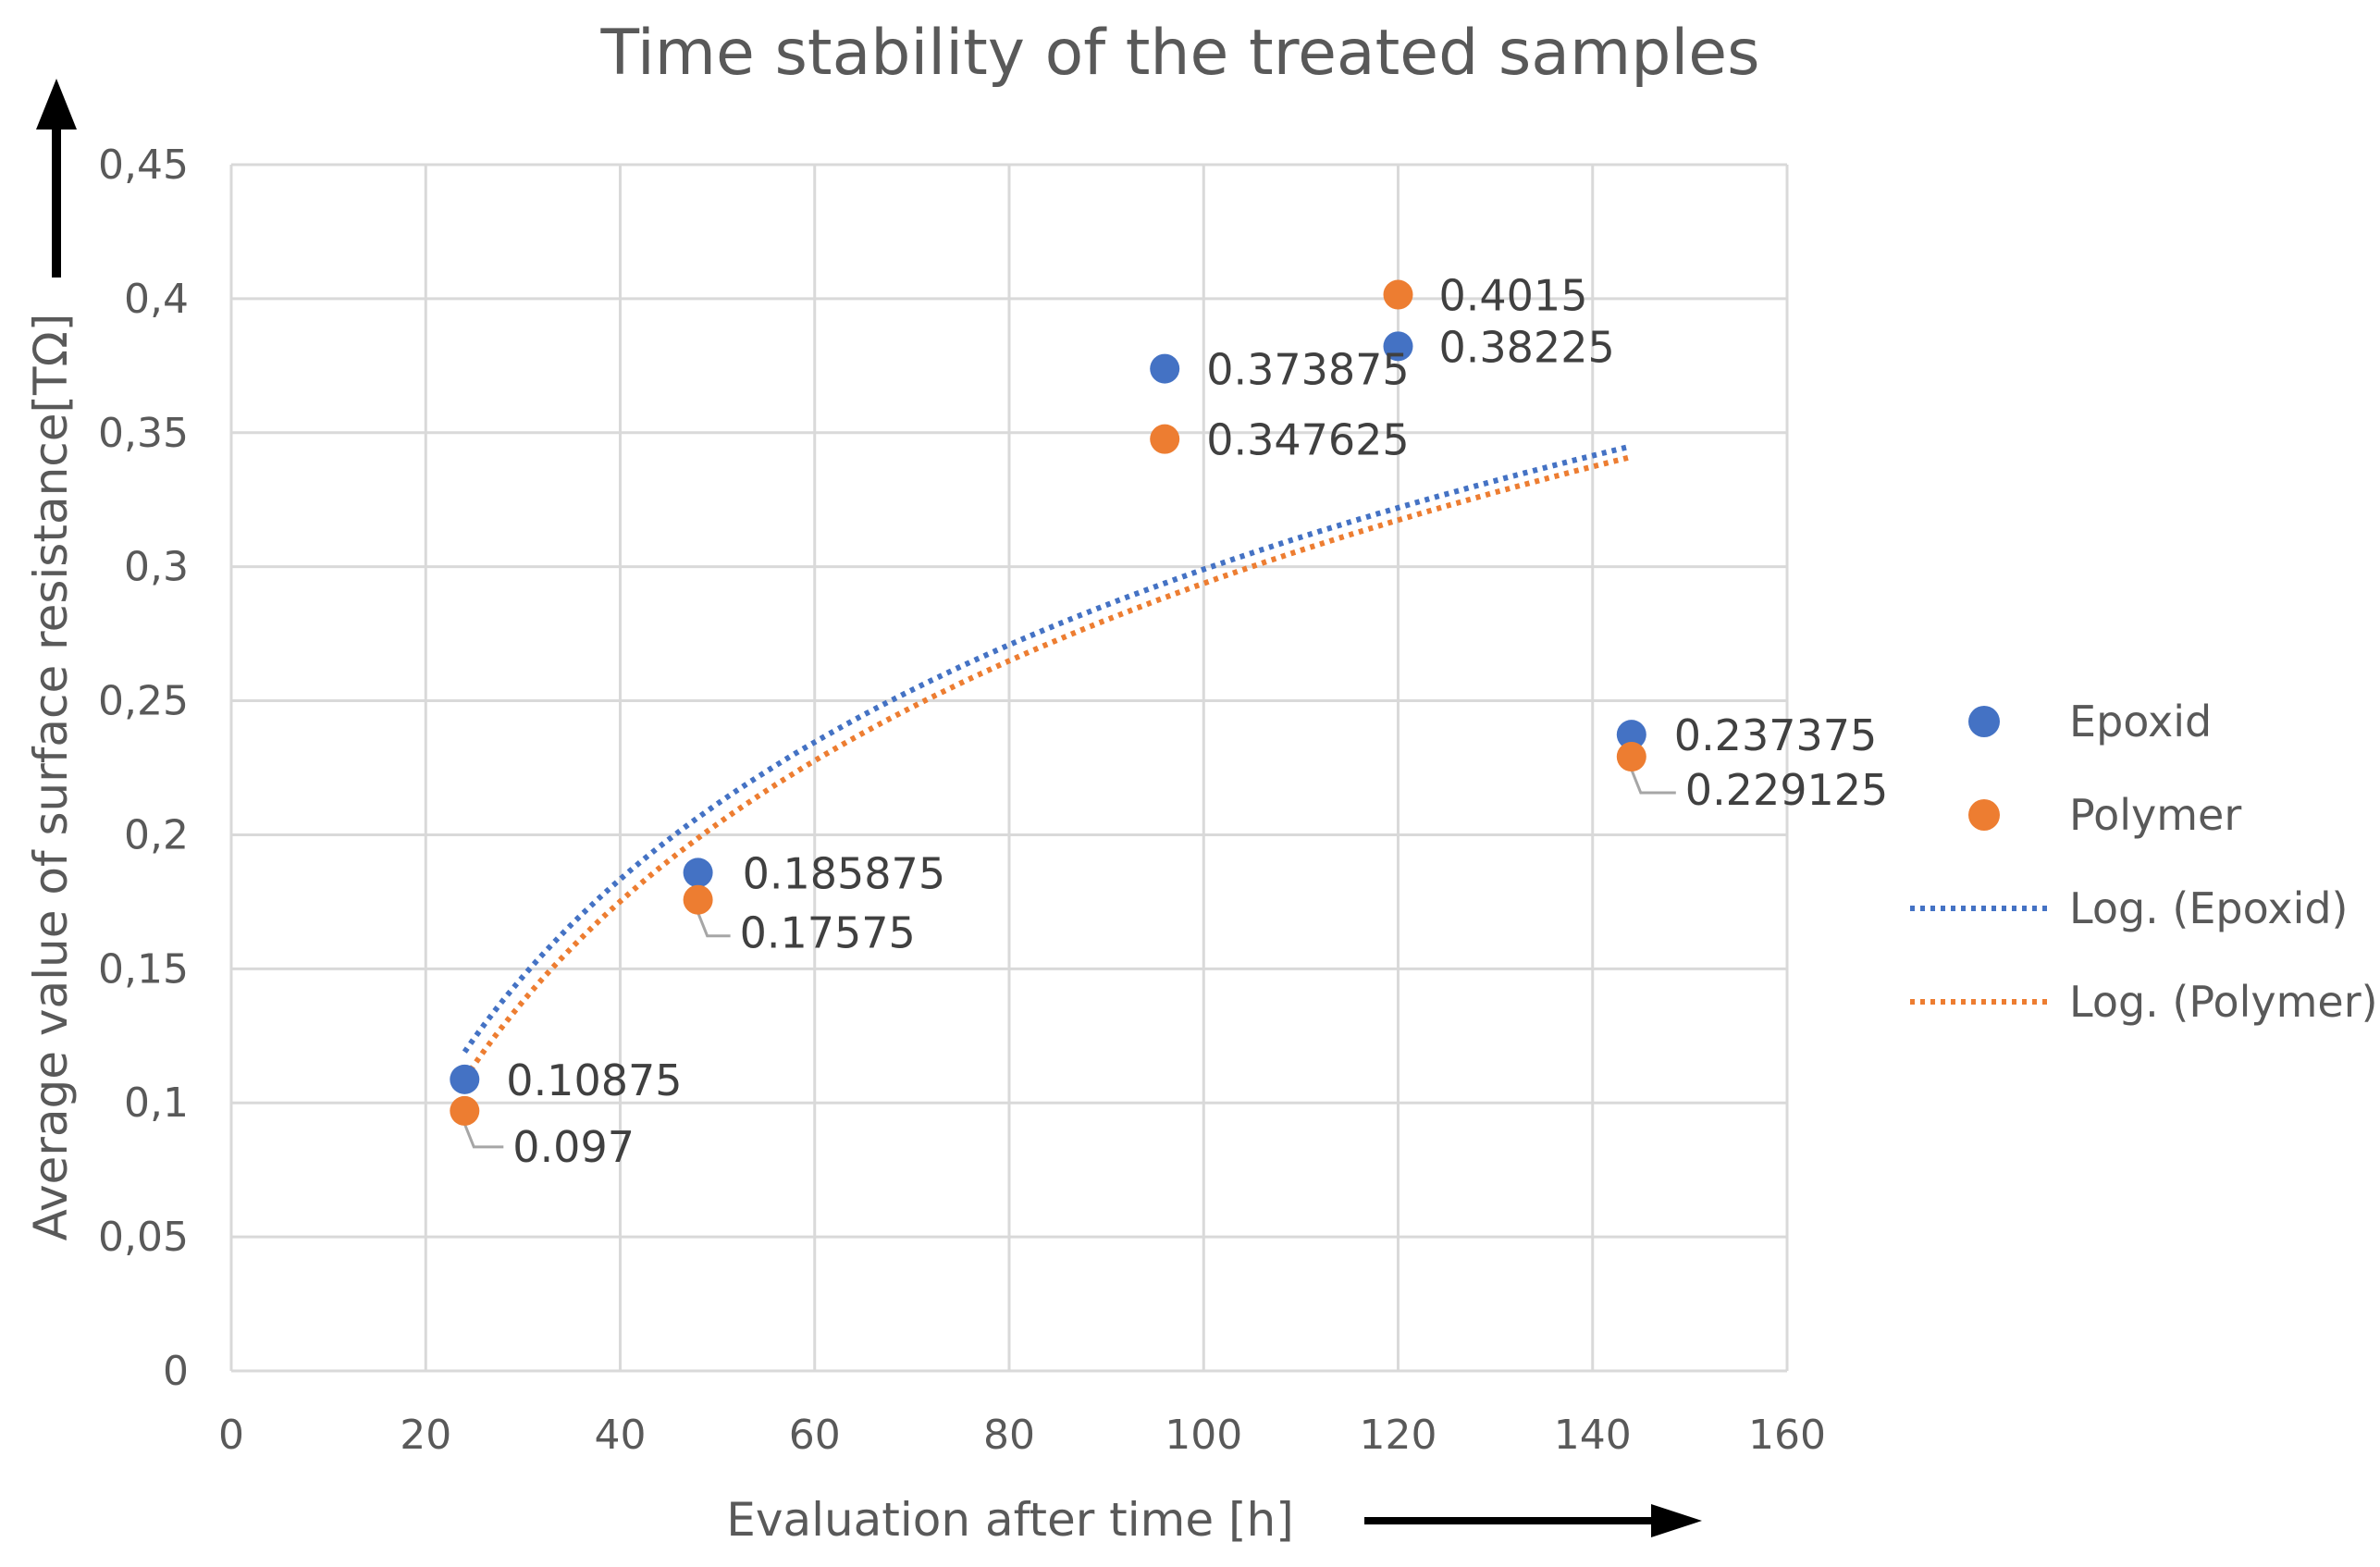 The width and height of the screenshot is (2380, 1567). Describe the element at coordinates (1776, 735) in the screenshot. I see `data-label-epoxid: 0.237375` at that location.